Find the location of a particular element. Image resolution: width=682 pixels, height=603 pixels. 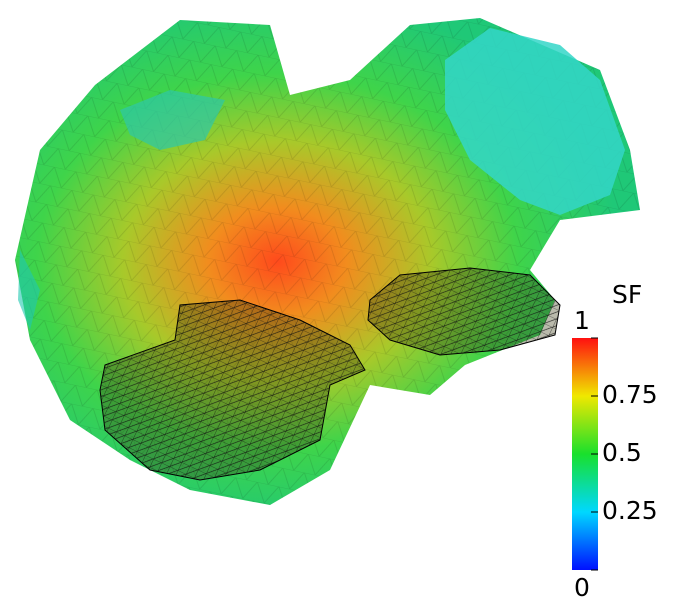

tick-label: 0.25 is located at coordinates (630, 510).